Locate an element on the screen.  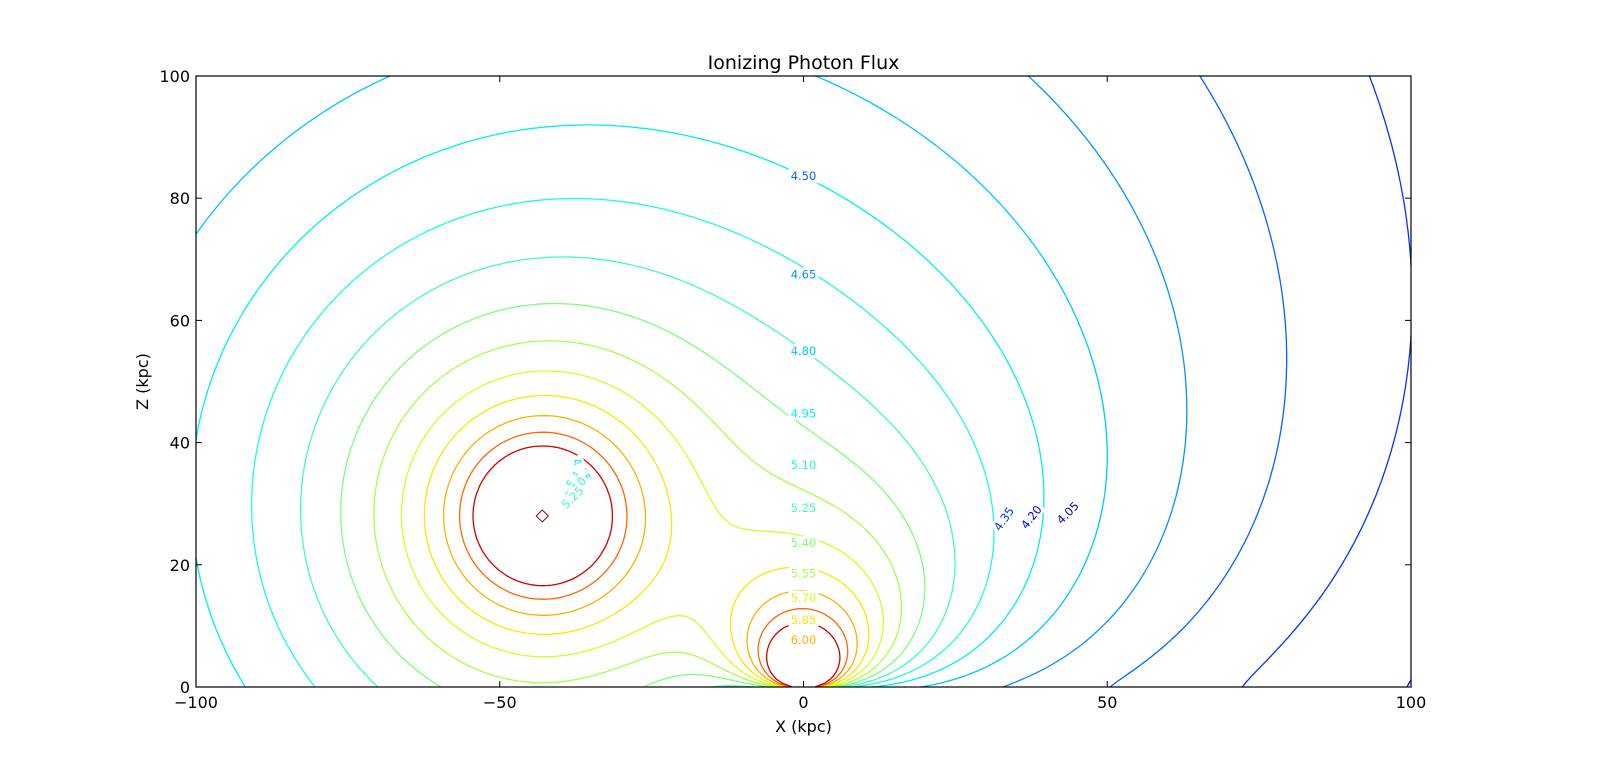
contour-level-6.15 is located at coordinates (653, 559).